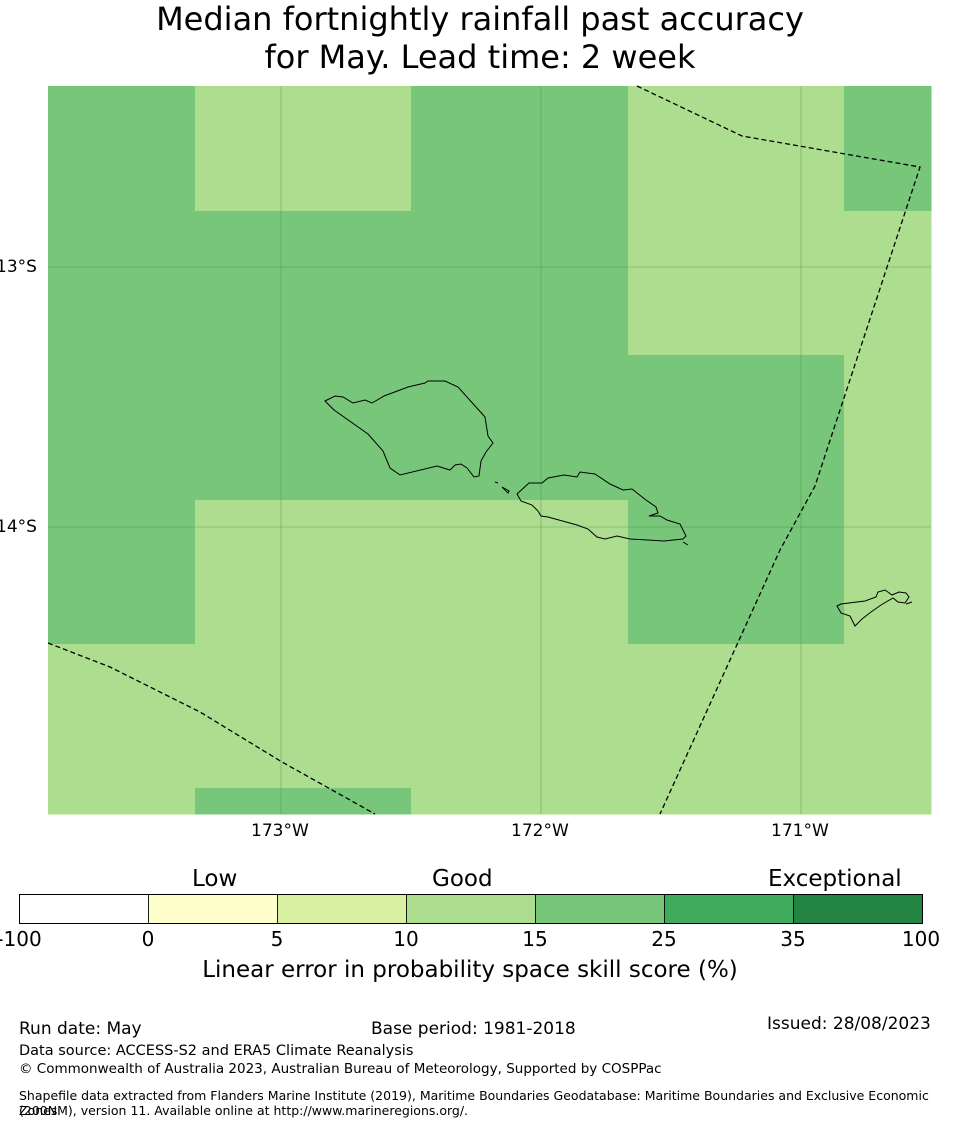 The image size is (960, 1125). Describe the element at coordinates (480, 57) in the screenshot. I see `map-title-line2: for May. Lead time: 2 week` at that location.